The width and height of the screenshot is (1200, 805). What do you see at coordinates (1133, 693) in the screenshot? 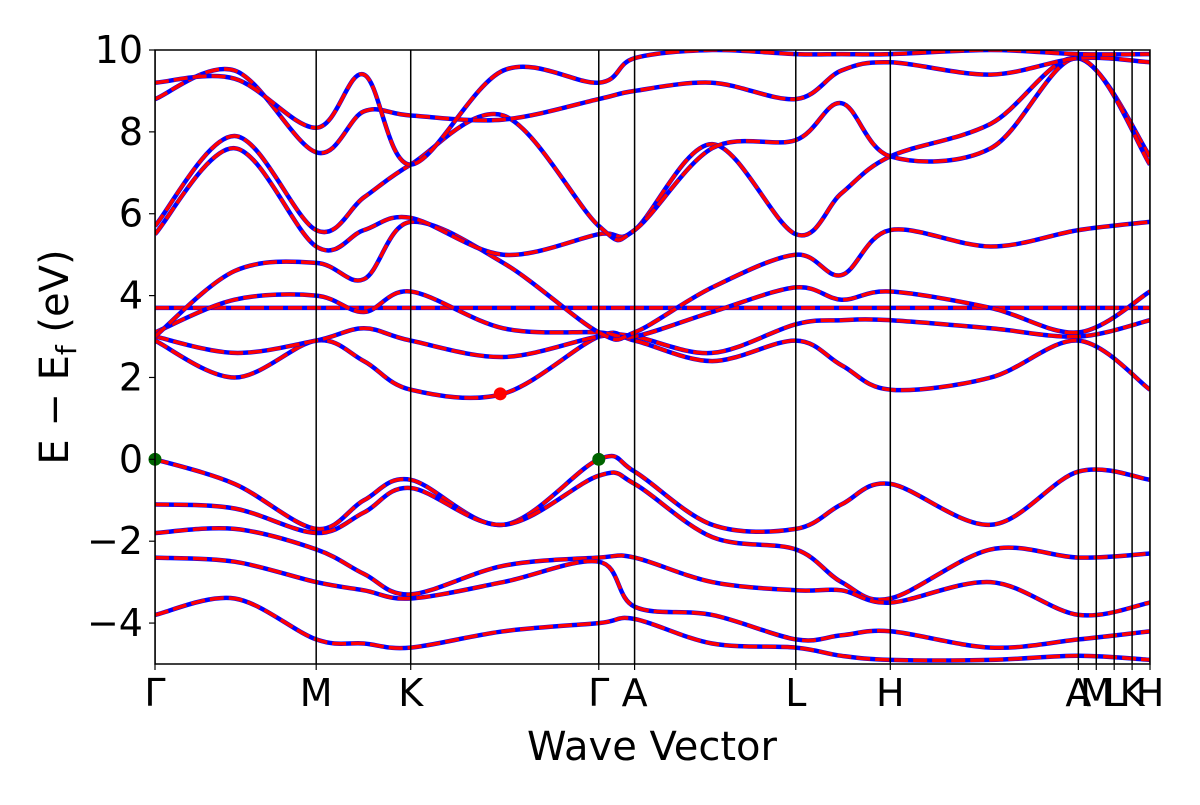
I see `x-tick-label-10: K` at bounding box center [1133, 693].